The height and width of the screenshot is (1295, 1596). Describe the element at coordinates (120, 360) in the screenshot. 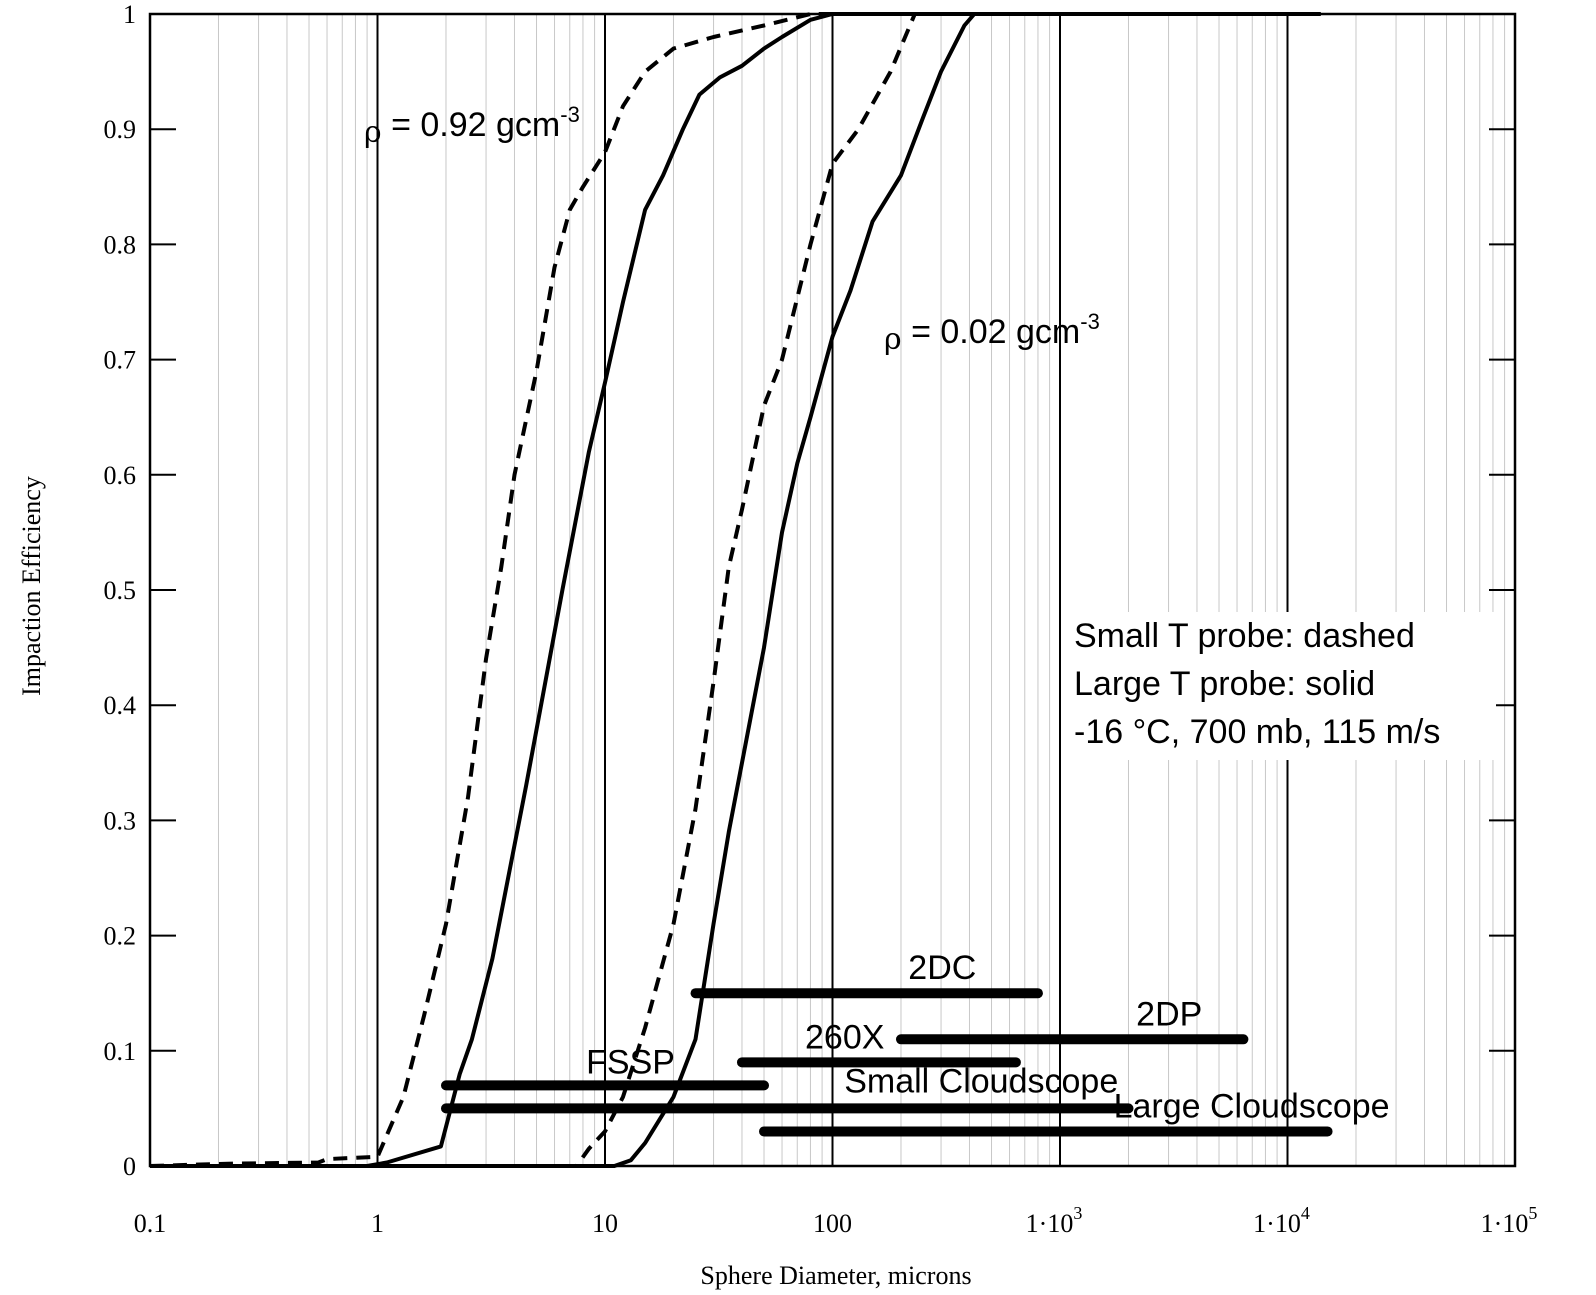

I see `y-tick-label: 0.7` at that location.